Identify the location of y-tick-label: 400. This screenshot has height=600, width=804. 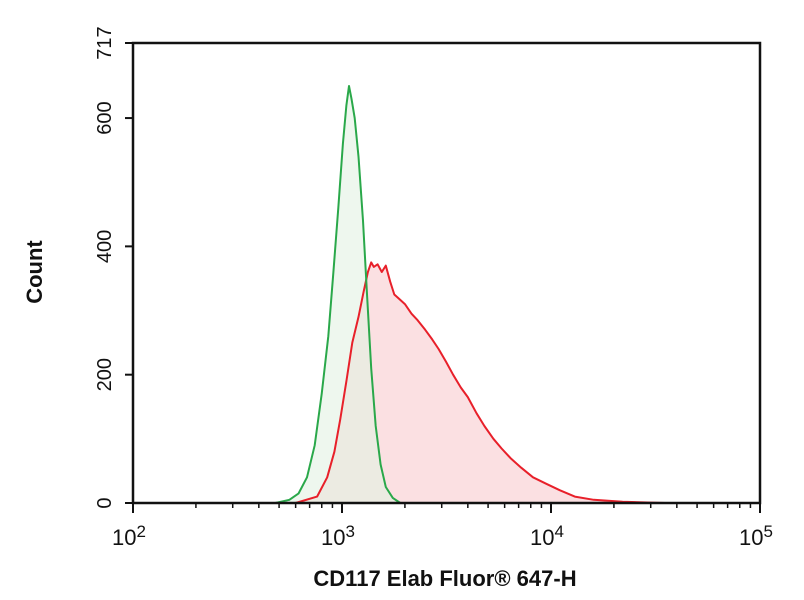
(105, 246).